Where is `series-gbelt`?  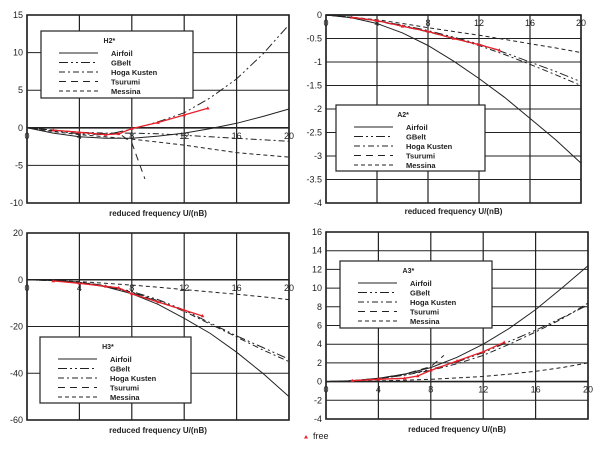 series-gbelt is located at coordinates (453, 48).